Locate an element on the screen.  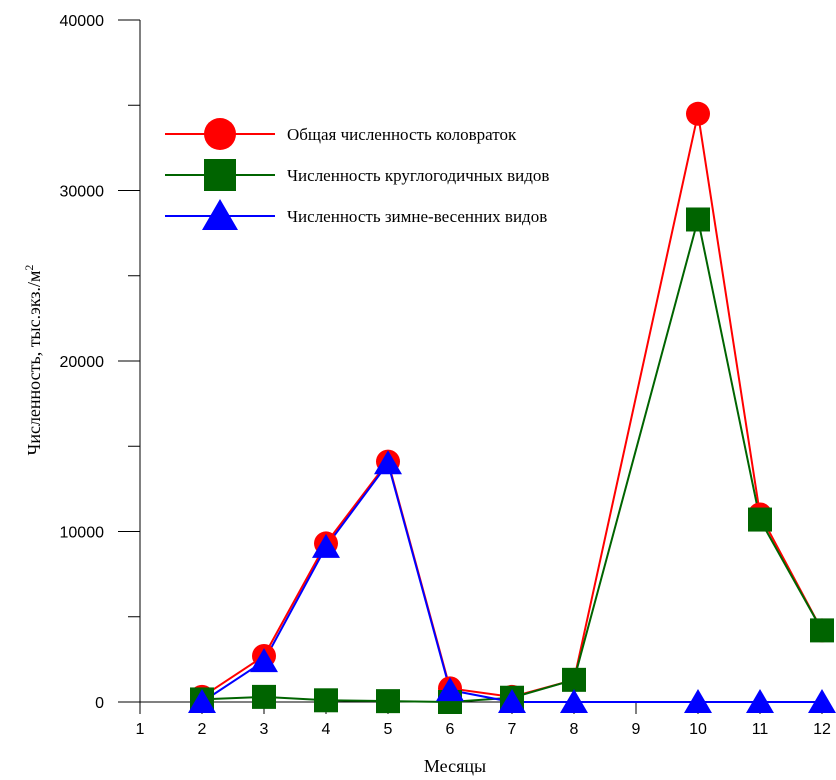
x-tick-label-10: 11 is located at coordinates (760, 729).